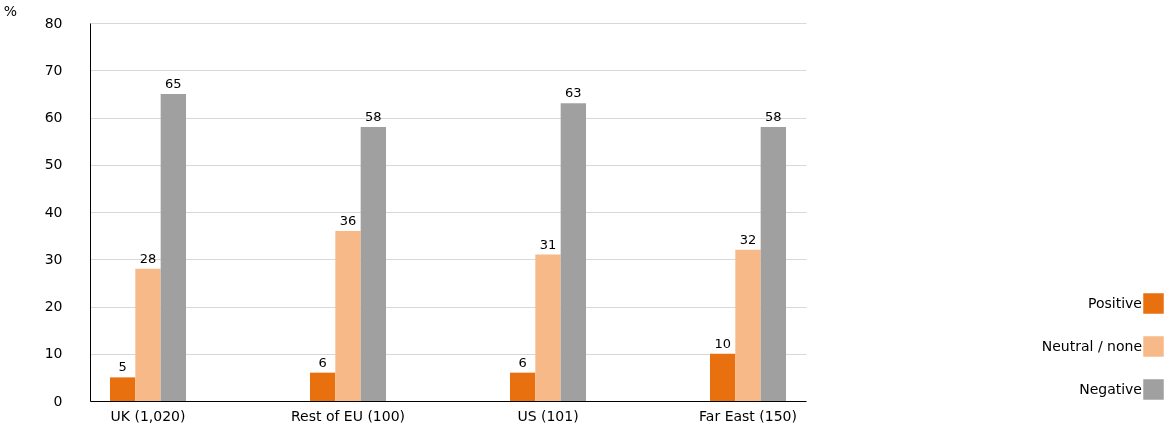 The height and width of the screenshot is (435, 1166). Describe the element at coordinates (53, 306) in the screenshot. I see `y-tick-label: 20` at that location.